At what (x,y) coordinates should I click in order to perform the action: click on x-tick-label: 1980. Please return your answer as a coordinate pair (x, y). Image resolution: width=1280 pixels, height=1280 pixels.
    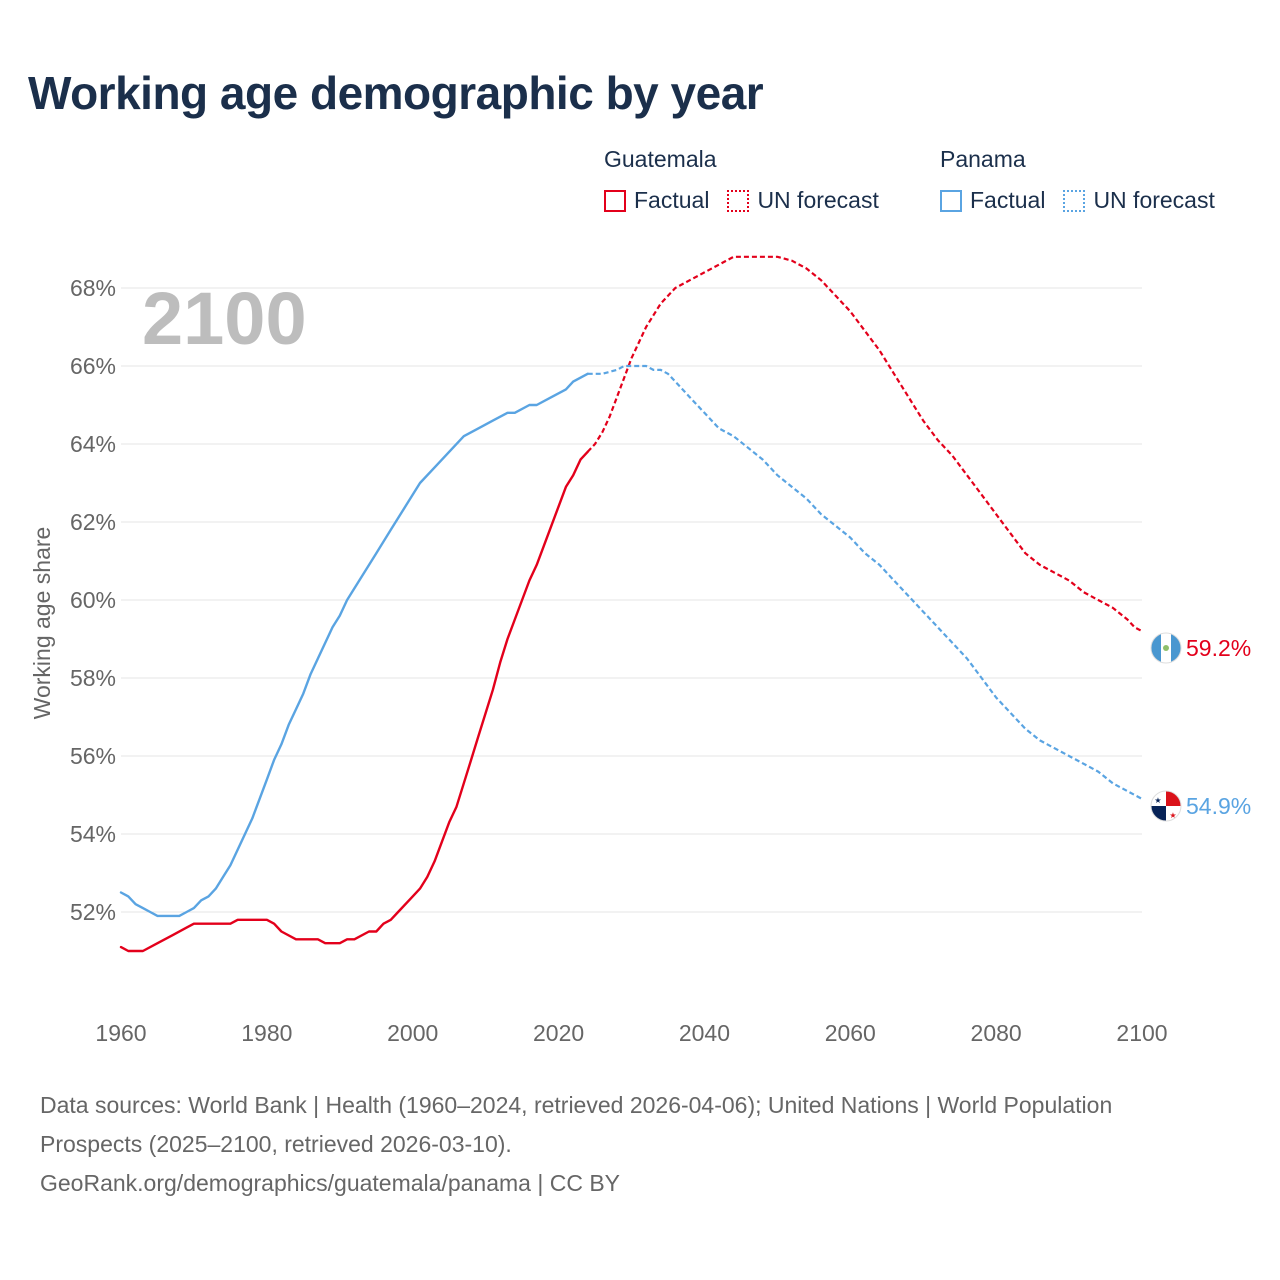
    Looking at the image, I should click on (266, 1033).